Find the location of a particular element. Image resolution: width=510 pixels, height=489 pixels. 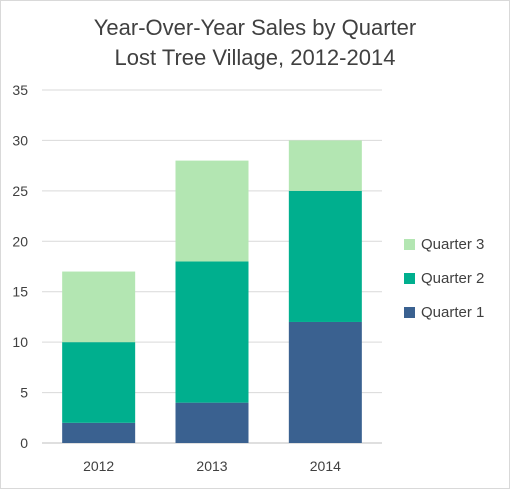

legend: Quarter 3 Quarter 2 Quarter 1 is located at coordinates (444, 285).